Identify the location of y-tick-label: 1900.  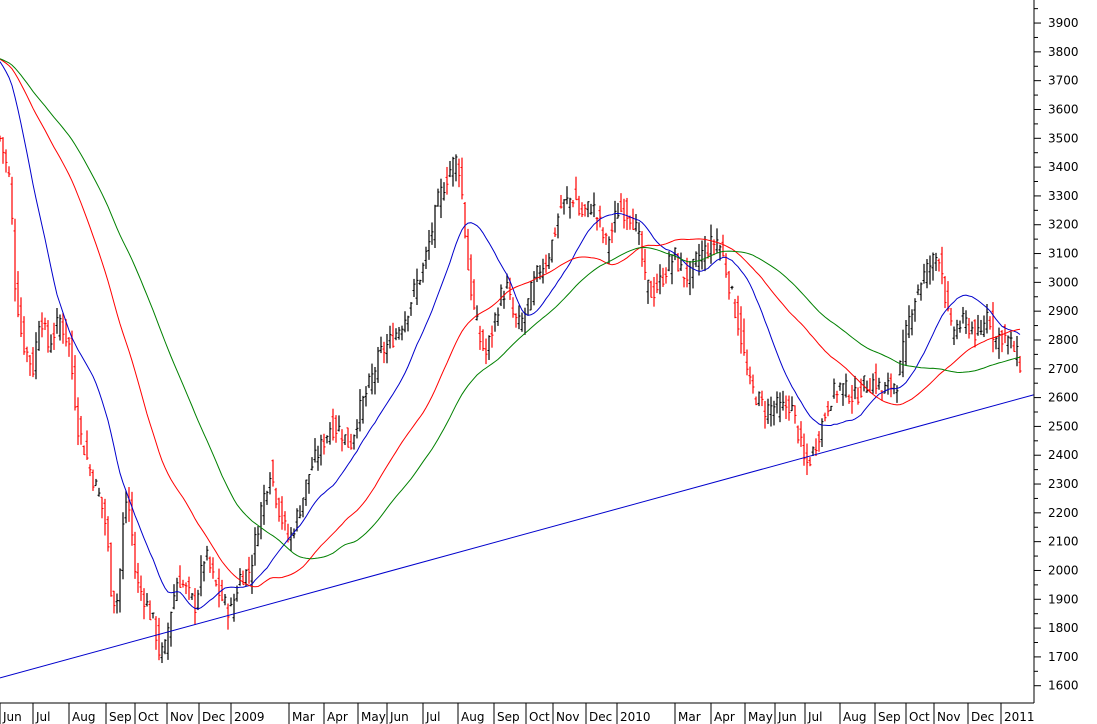
(1063, 599).